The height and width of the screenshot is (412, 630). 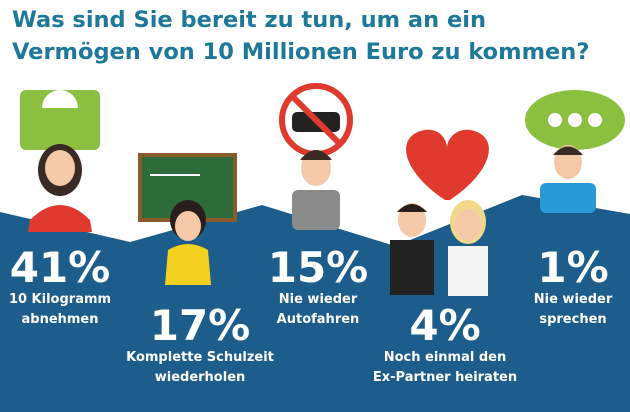 I want to click on percent-value: 1%, so click(x=573, y=267).